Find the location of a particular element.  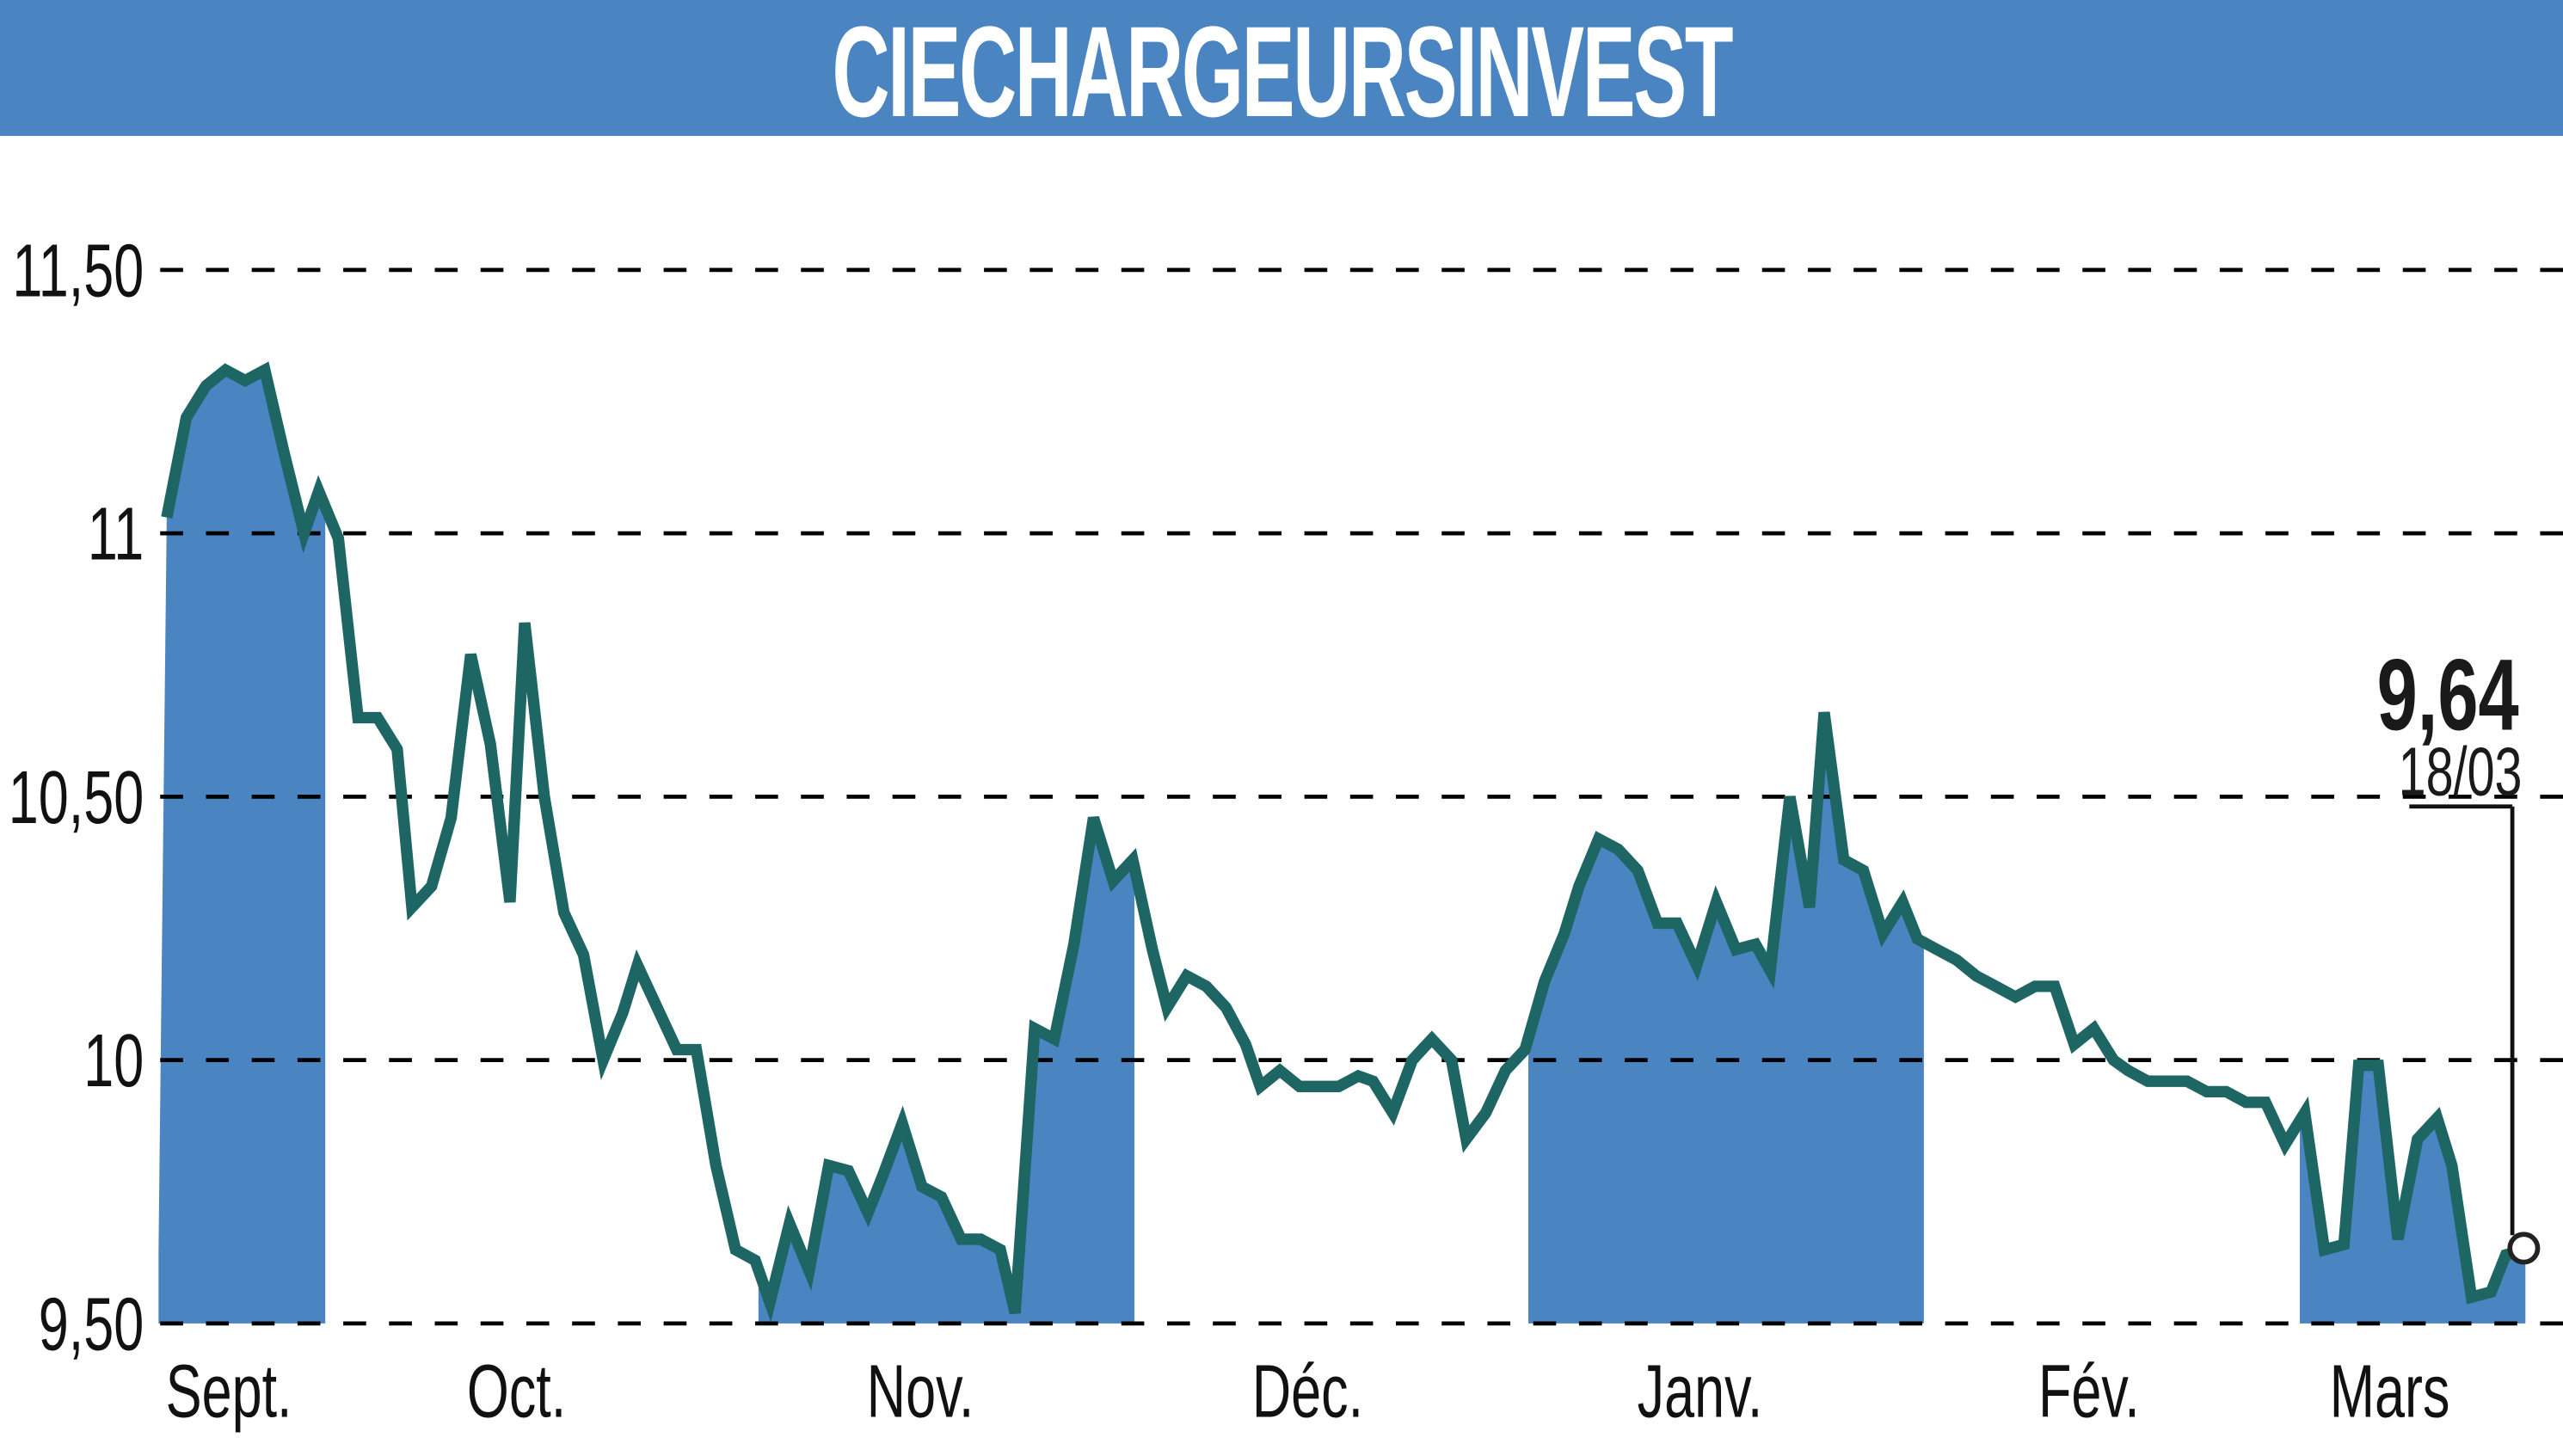

y-tick-label: 11,50 is located at coordinates (78, 271).